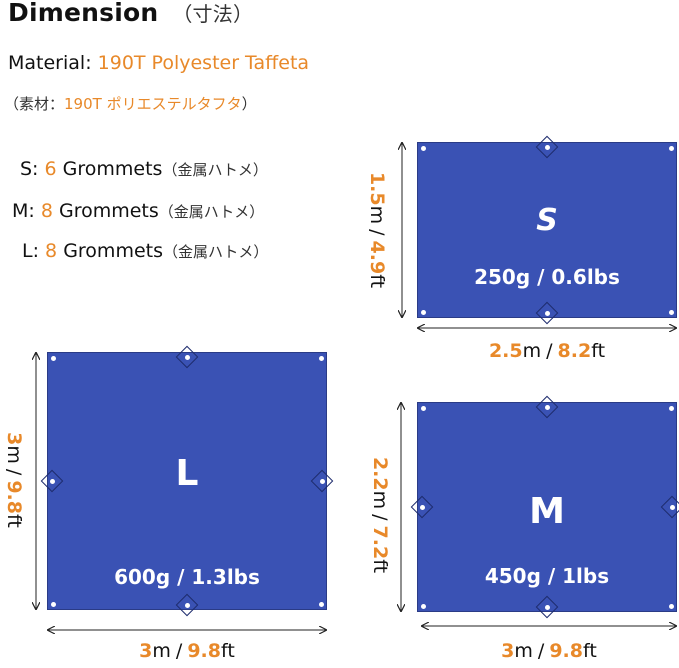  I want to click on tarp-m: M 450g / 1lbs, so click(544, 507).